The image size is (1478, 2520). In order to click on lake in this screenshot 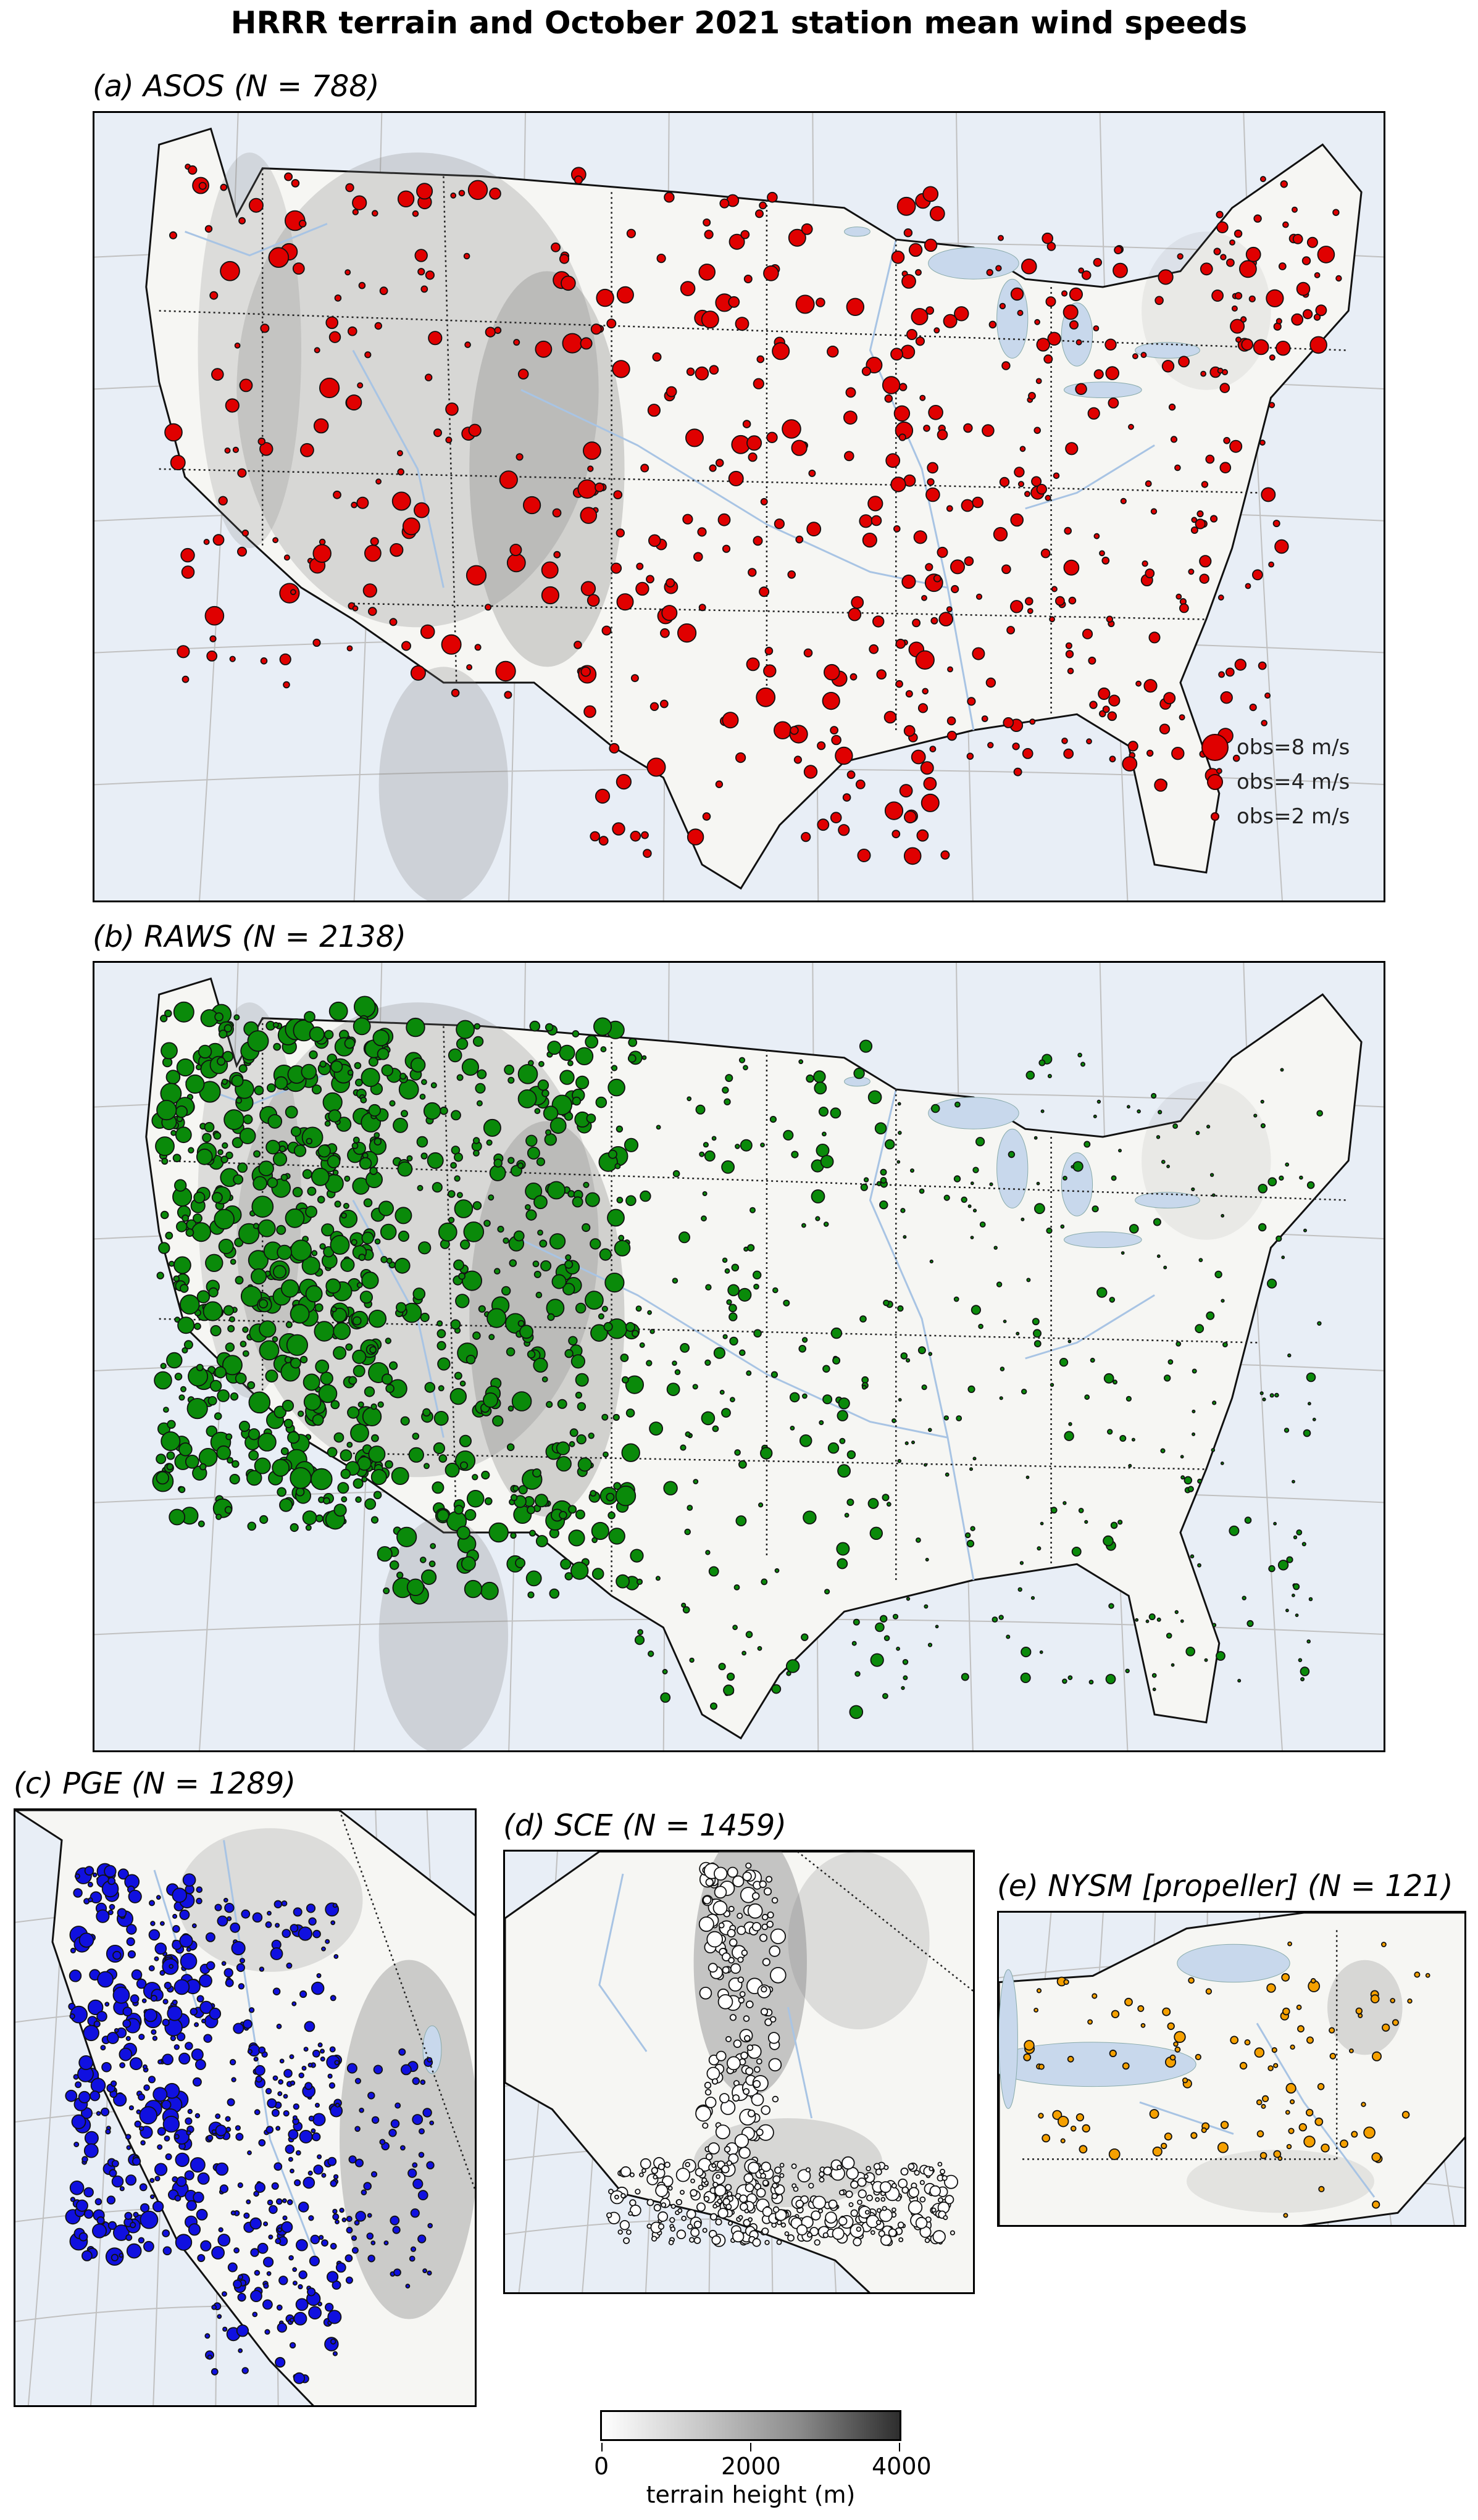, I will do `click(1167, 1200)`.